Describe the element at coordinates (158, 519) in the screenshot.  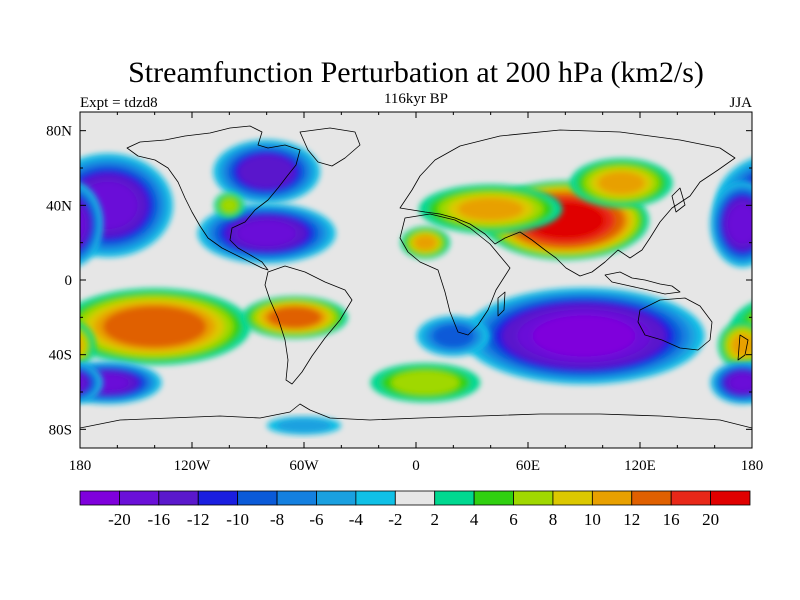
I see `colorbar-label-1: -16` at that location.